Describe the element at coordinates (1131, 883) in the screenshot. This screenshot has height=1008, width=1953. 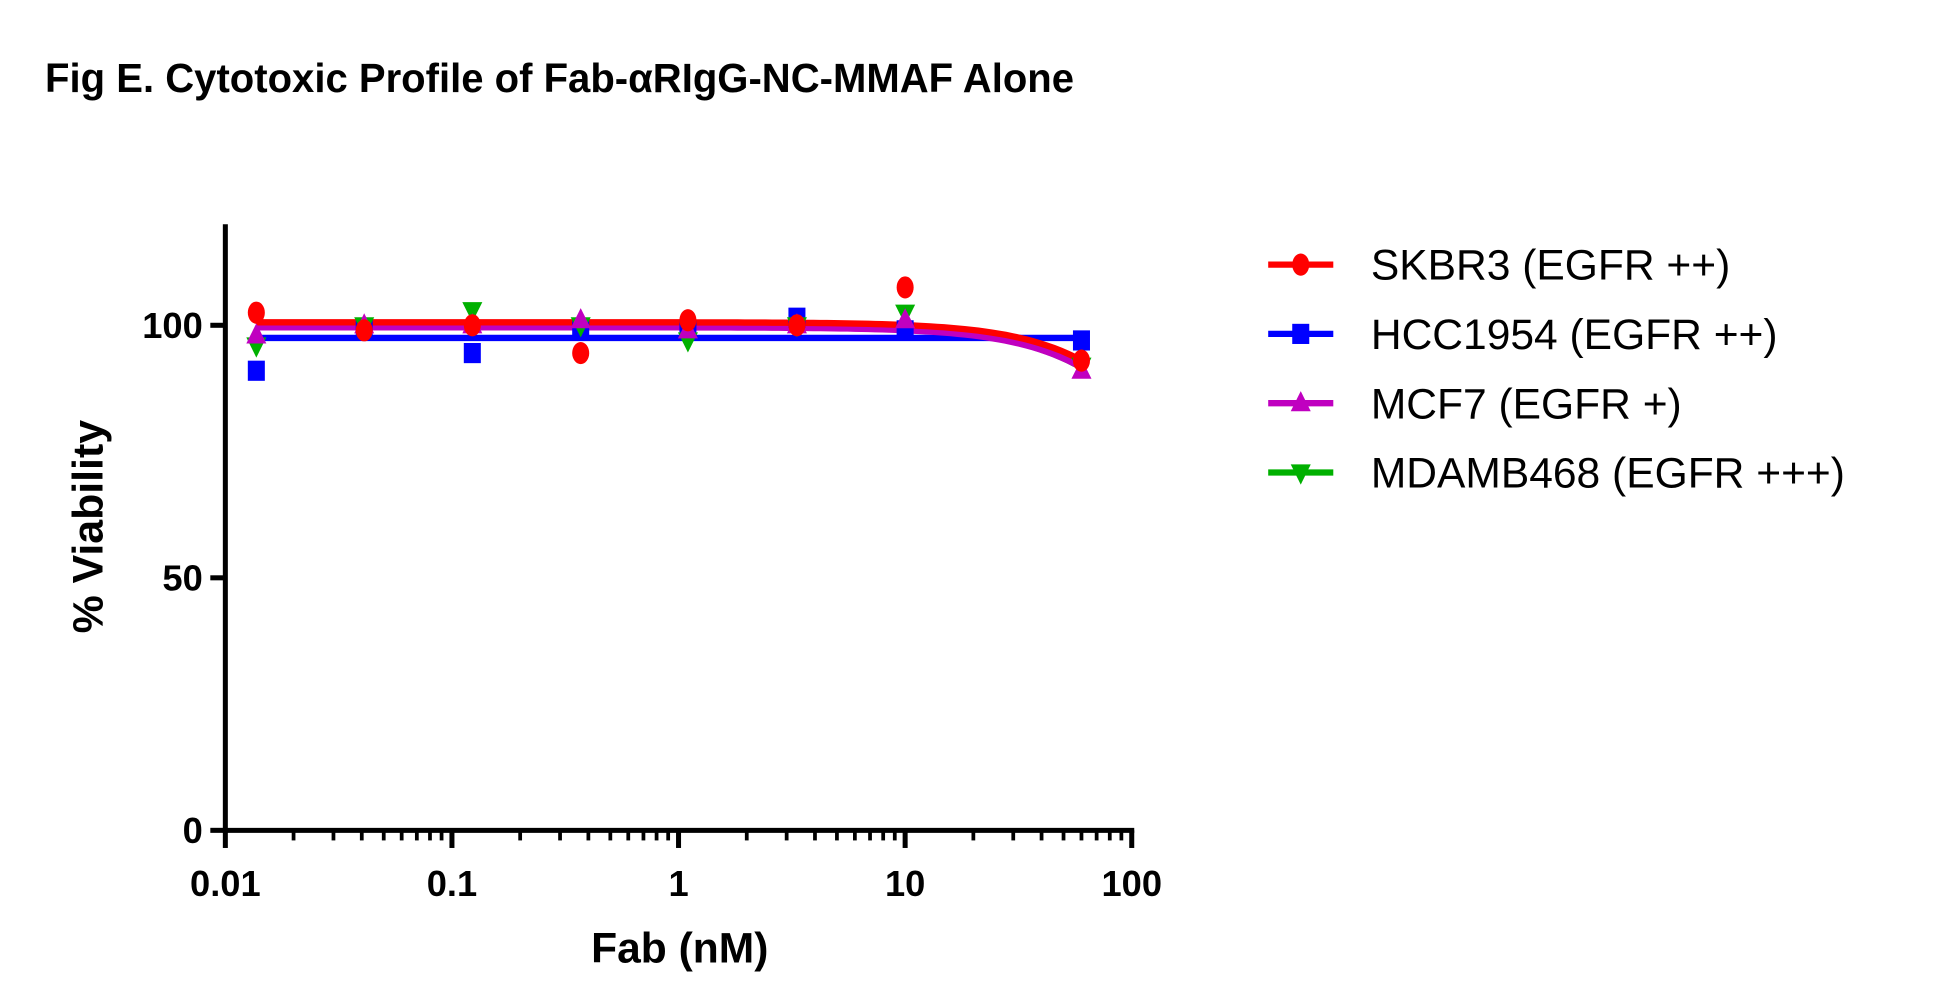
I see `x-tick-label: 100` at that location.